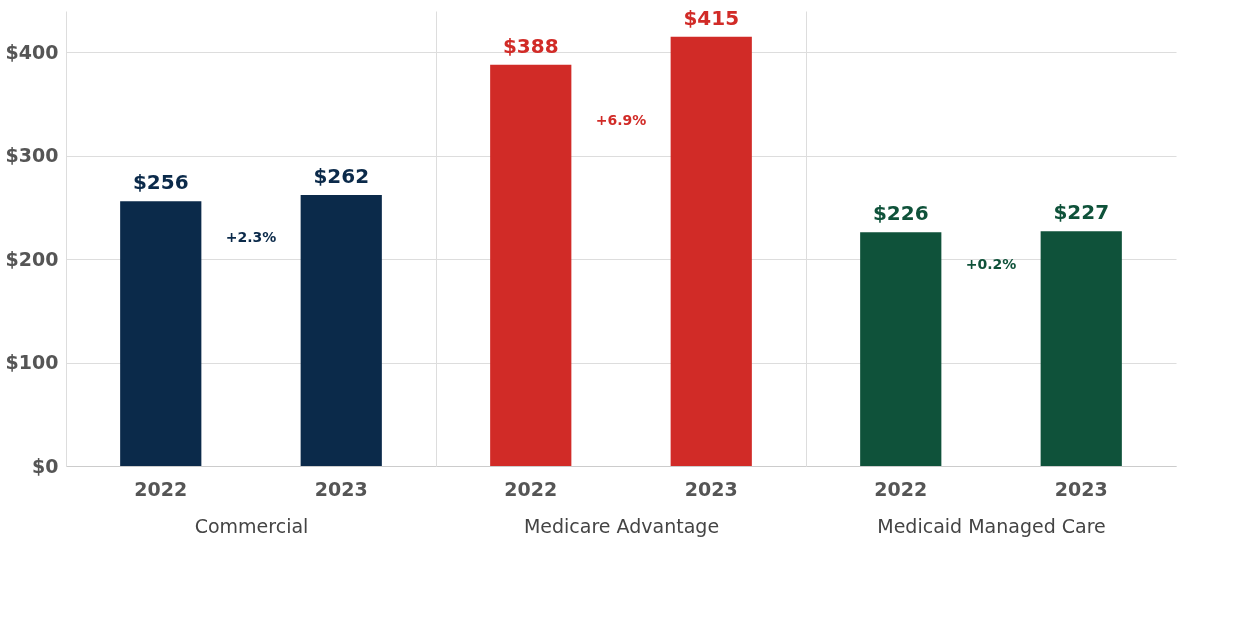 This screenshot has height=622, width=1250. I want to click on data-label: $227, so click(1081, 212).